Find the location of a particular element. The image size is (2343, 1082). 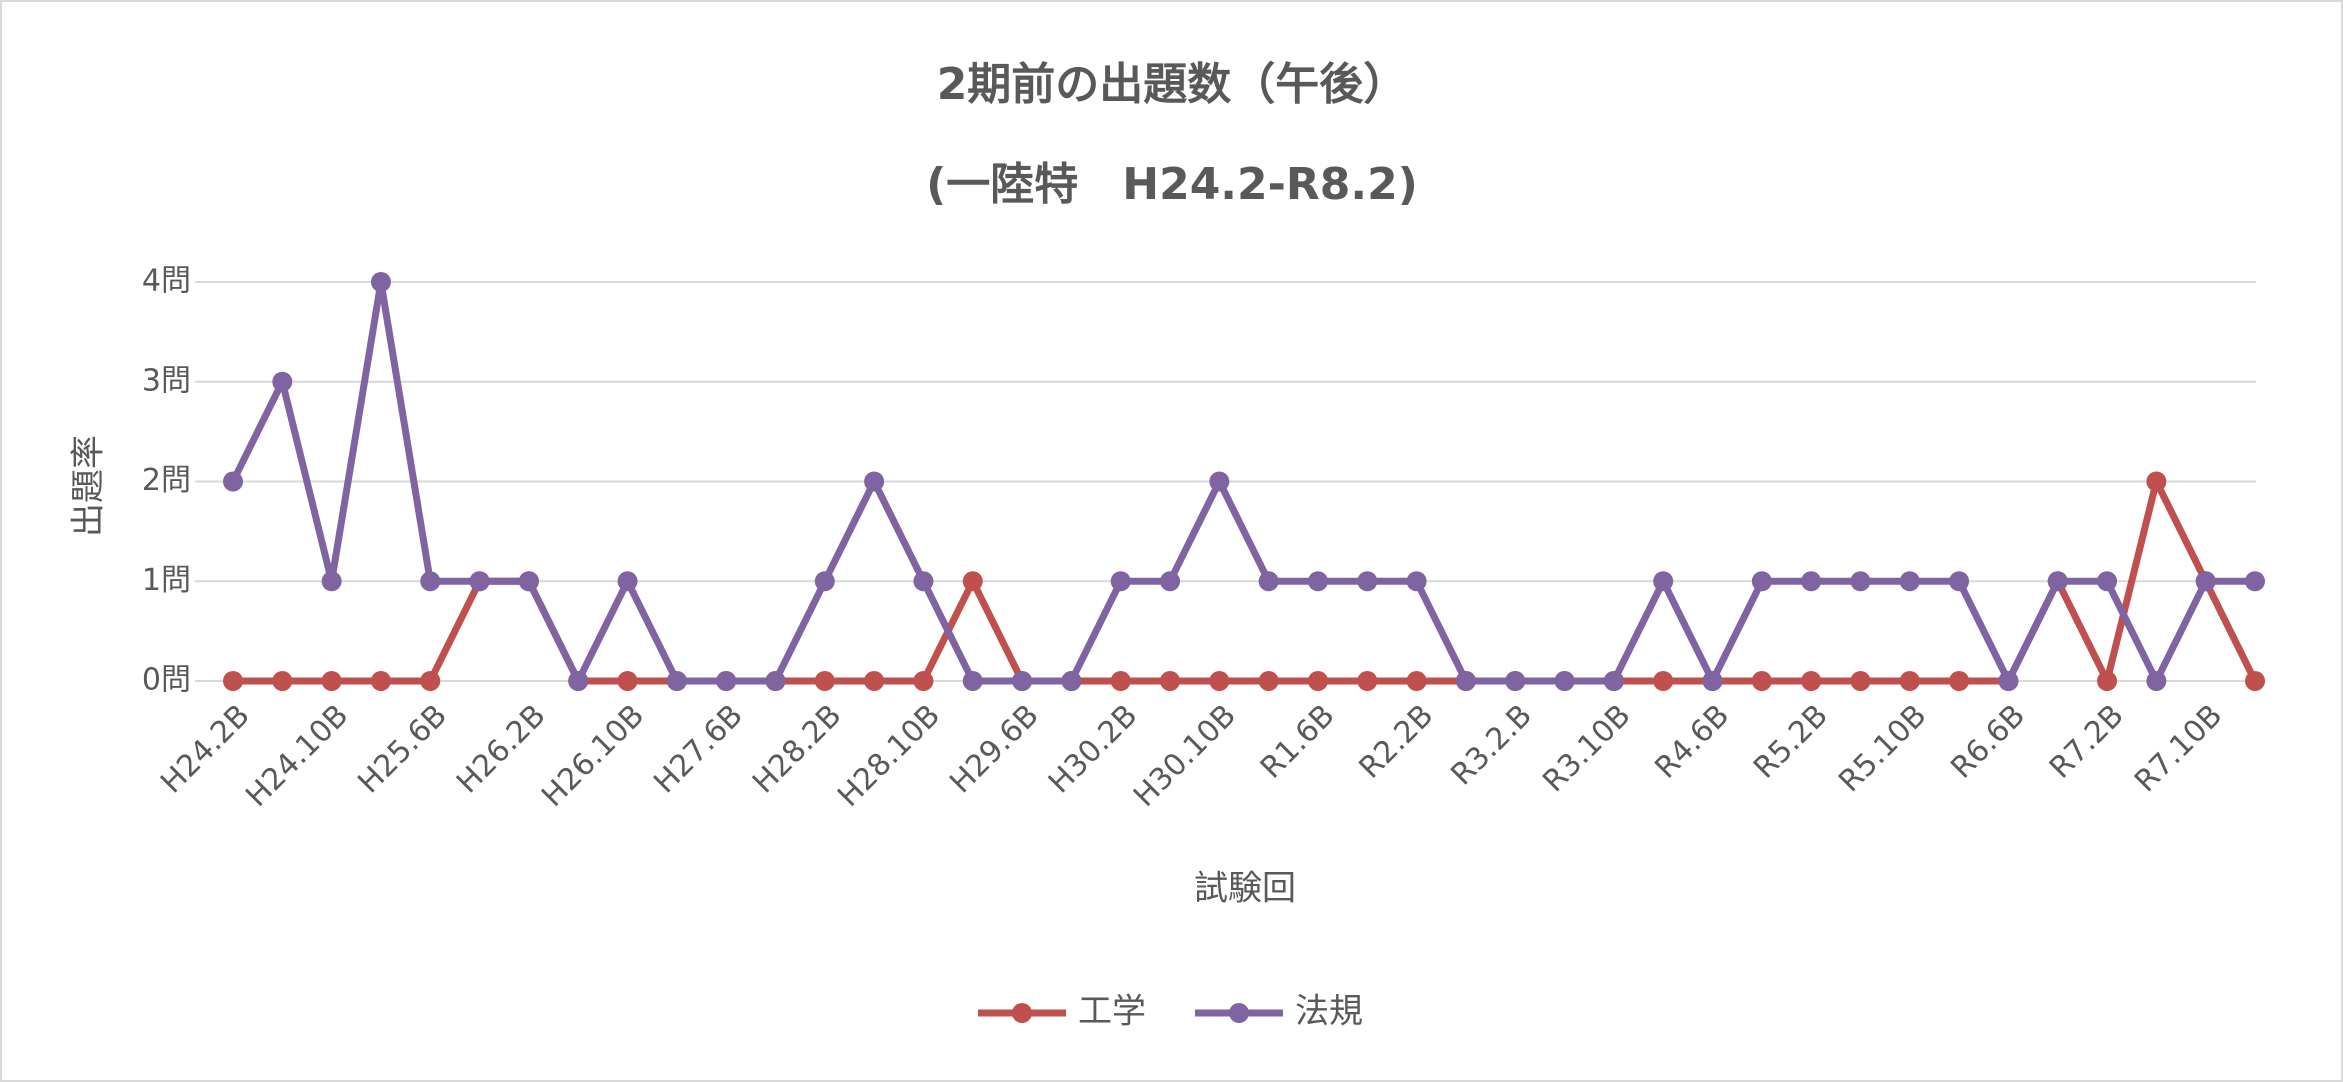

chart-title: 2期前の出題数（午後） is located at coordinates (1172, 84).